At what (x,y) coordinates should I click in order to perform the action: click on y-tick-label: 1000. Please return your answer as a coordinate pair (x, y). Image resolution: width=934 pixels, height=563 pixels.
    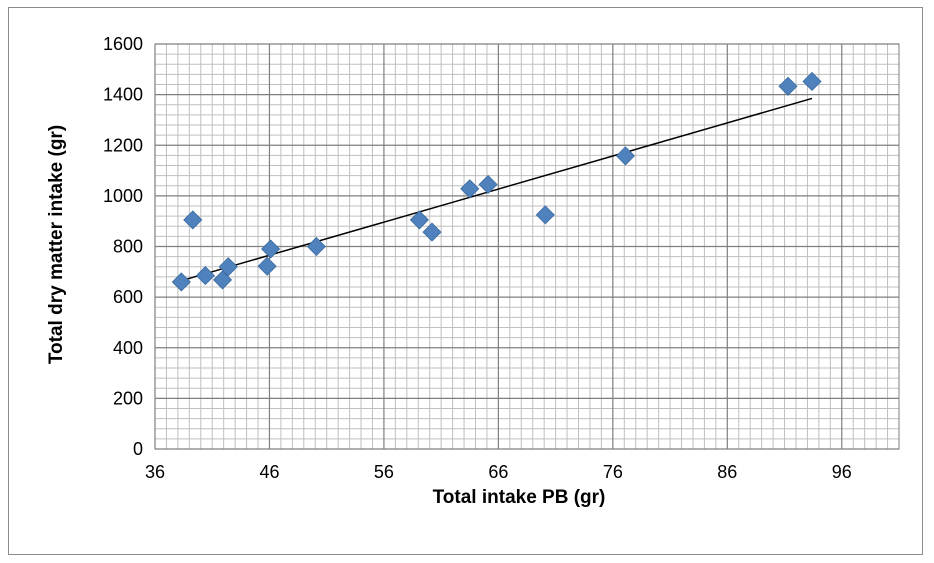
    Looking at the image, I should click on (123, 196).